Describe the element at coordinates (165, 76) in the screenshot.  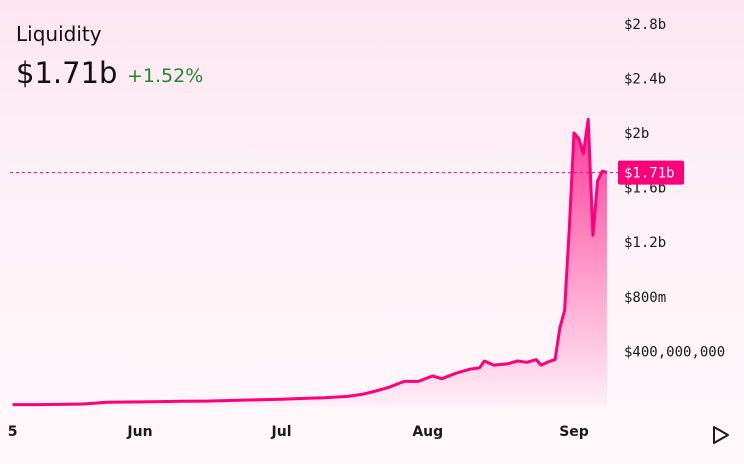
I see `percent-change: +1.52%` at that location.